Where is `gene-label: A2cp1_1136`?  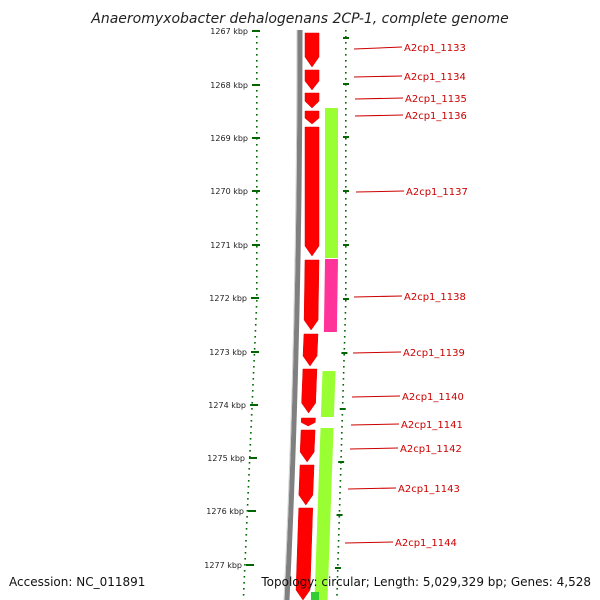 gene-label: A2cp1_1136 is located at coordinates (436, 116).